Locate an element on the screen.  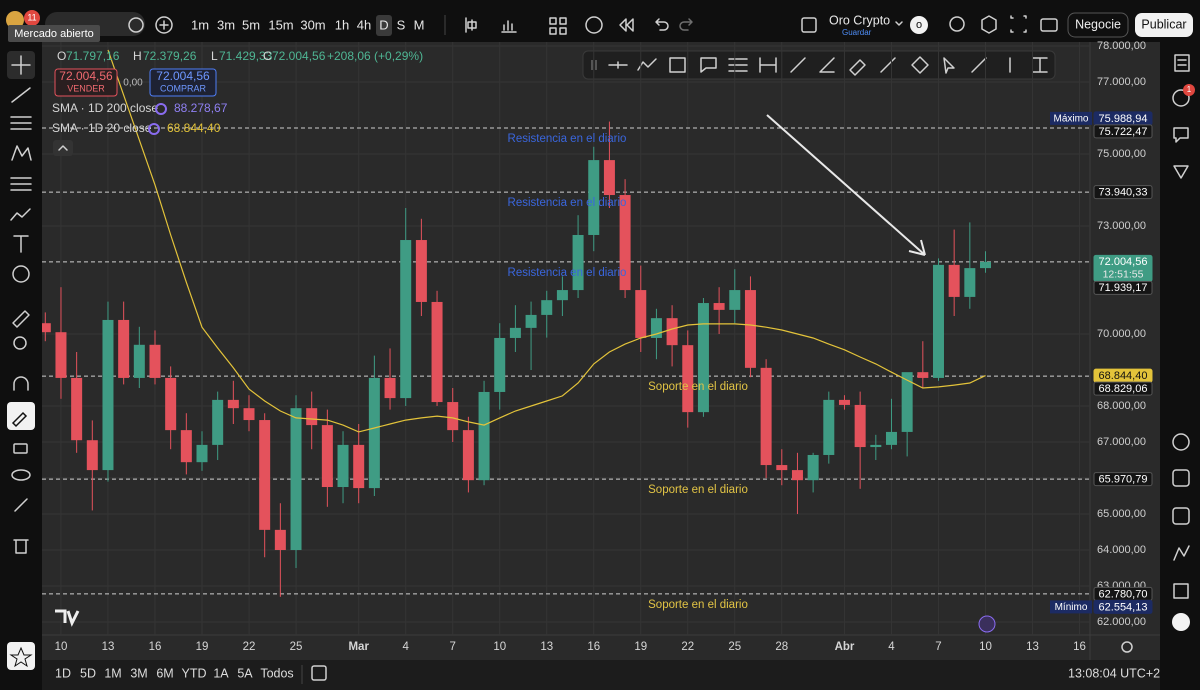
timeframe: D is located at coordinates (383, 24).